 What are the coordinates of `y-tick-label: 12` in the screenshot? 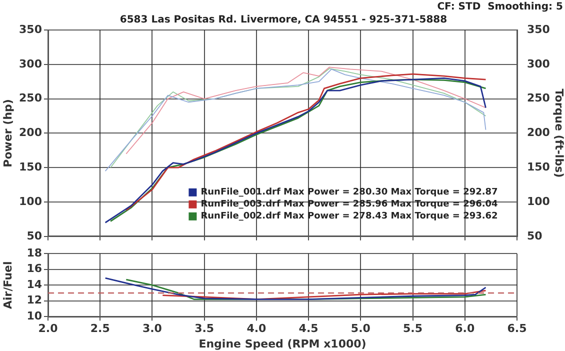 It's located at (34, 300).